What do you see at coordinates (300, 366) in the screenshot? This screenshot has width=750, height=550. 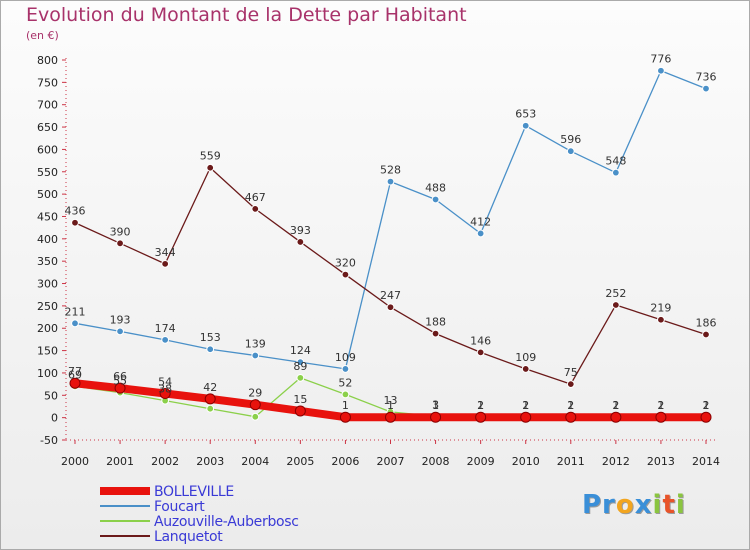 I see `data-label: 89` at bounding box center [300, 366].